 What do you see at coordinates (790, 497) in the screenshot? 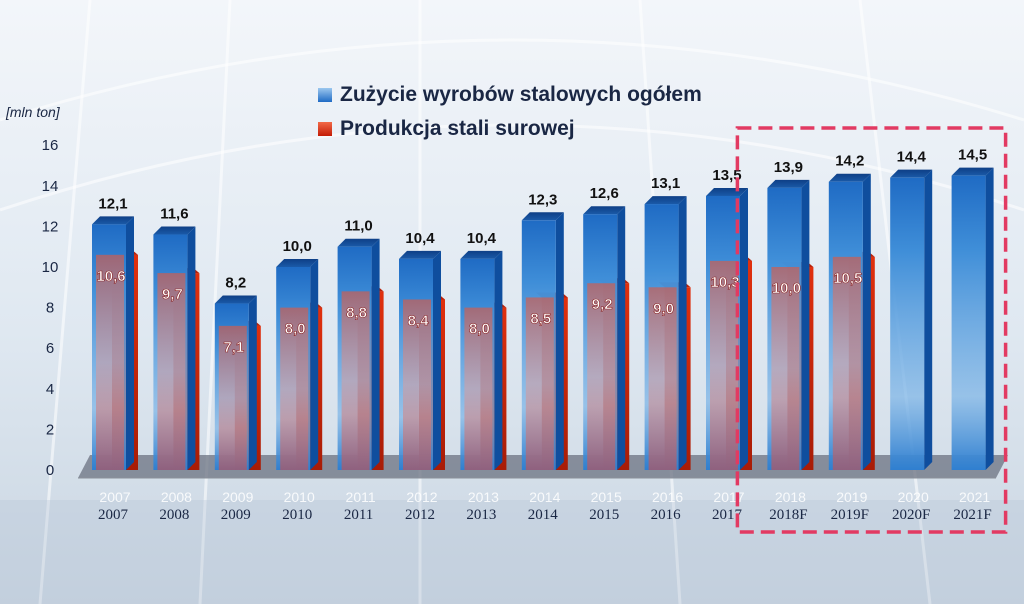
I see `floor-year-label: 2018` at bounding box center [790, 497].